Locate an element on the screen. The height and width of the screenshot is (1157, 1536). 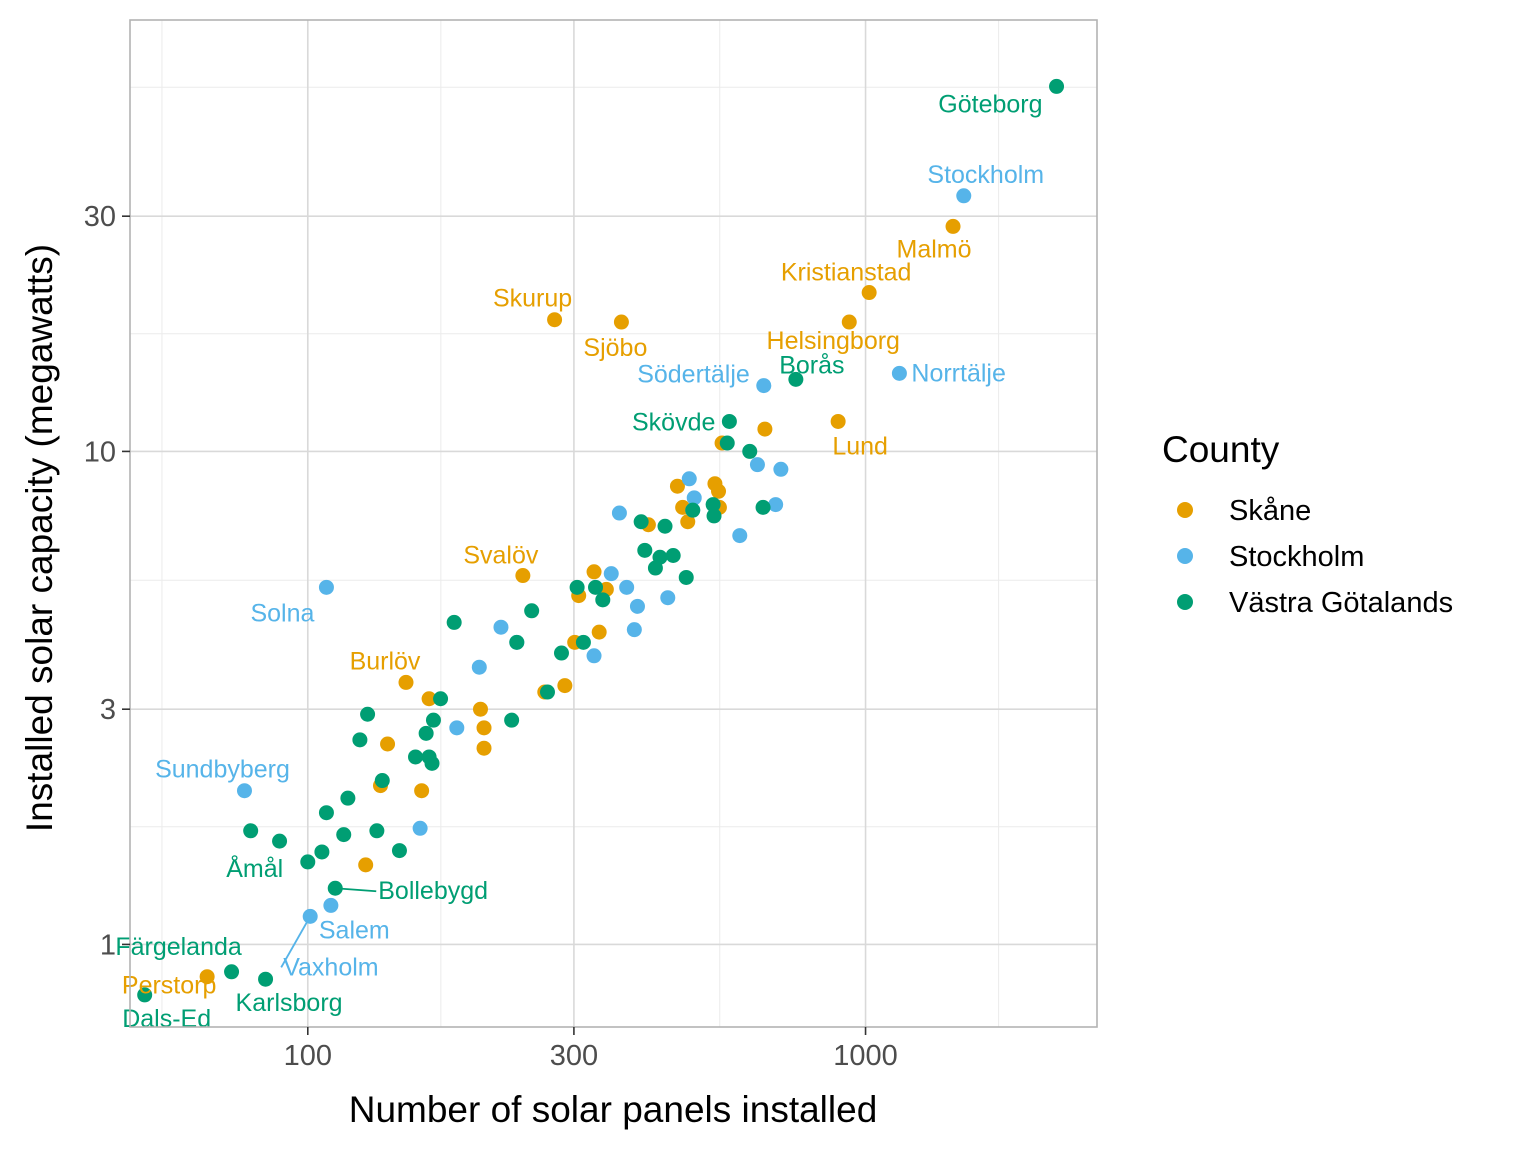
point-label: Skurup is located at coordinates (532, 299).